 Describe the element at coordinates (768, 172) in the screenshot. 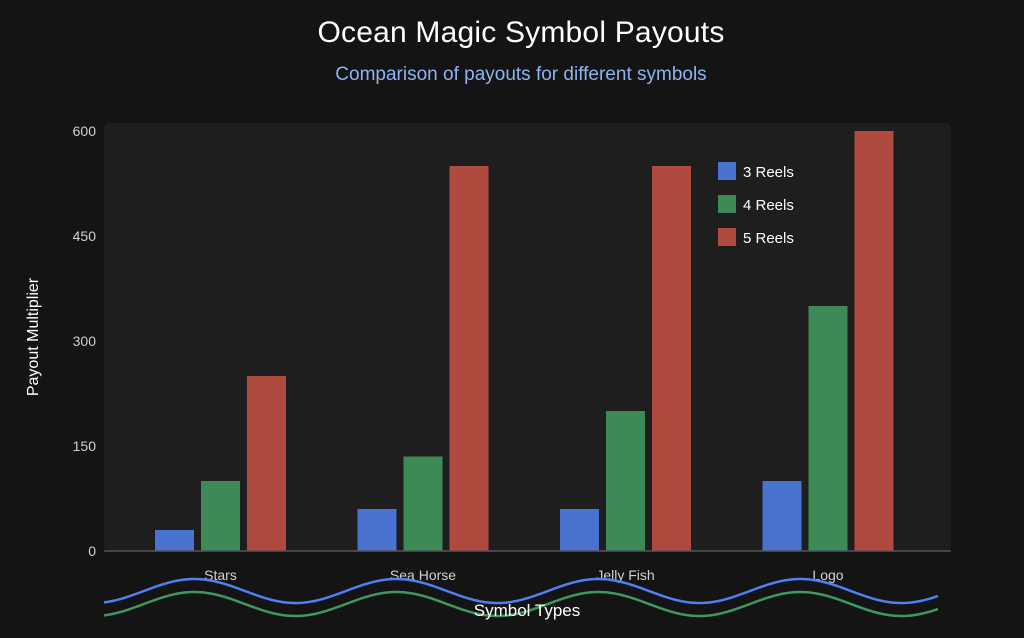

I see `legend-label: 3 Reels` at that location.